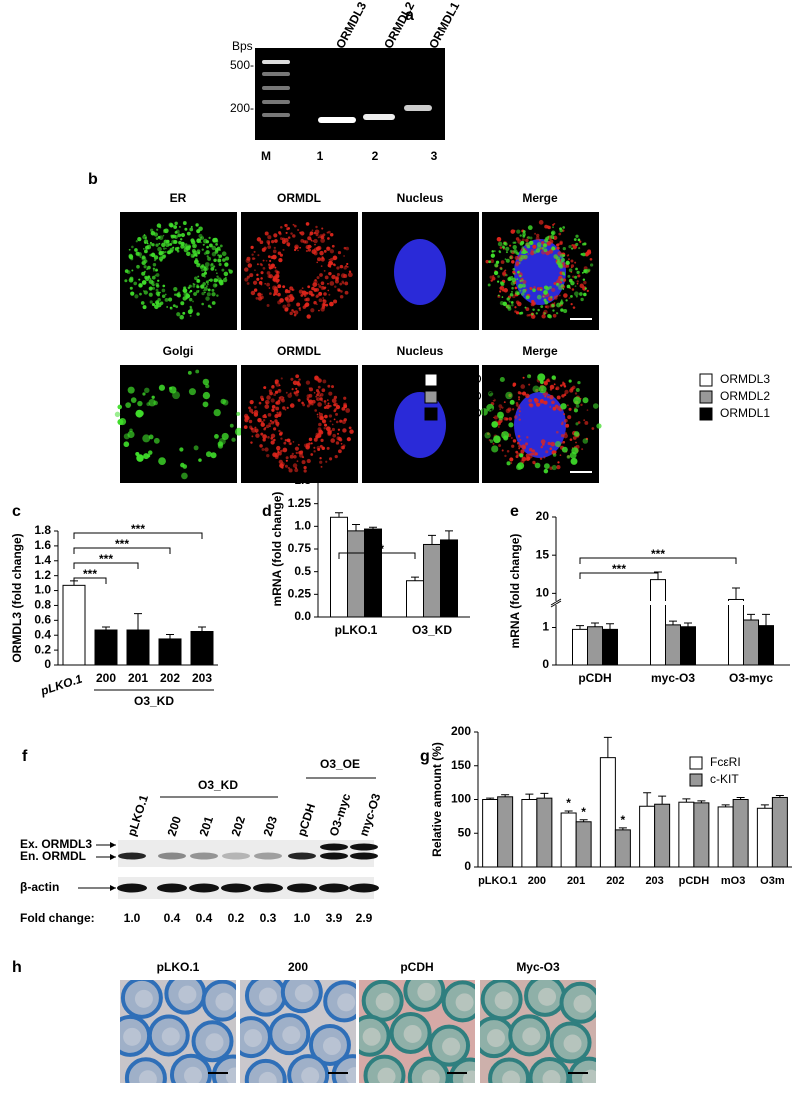 Image resolution: width=798 pixels, height=1101 pixels. Describe the element at coordinates (106, 559) in the screenshot. I see `significance-label: ***` at that location.